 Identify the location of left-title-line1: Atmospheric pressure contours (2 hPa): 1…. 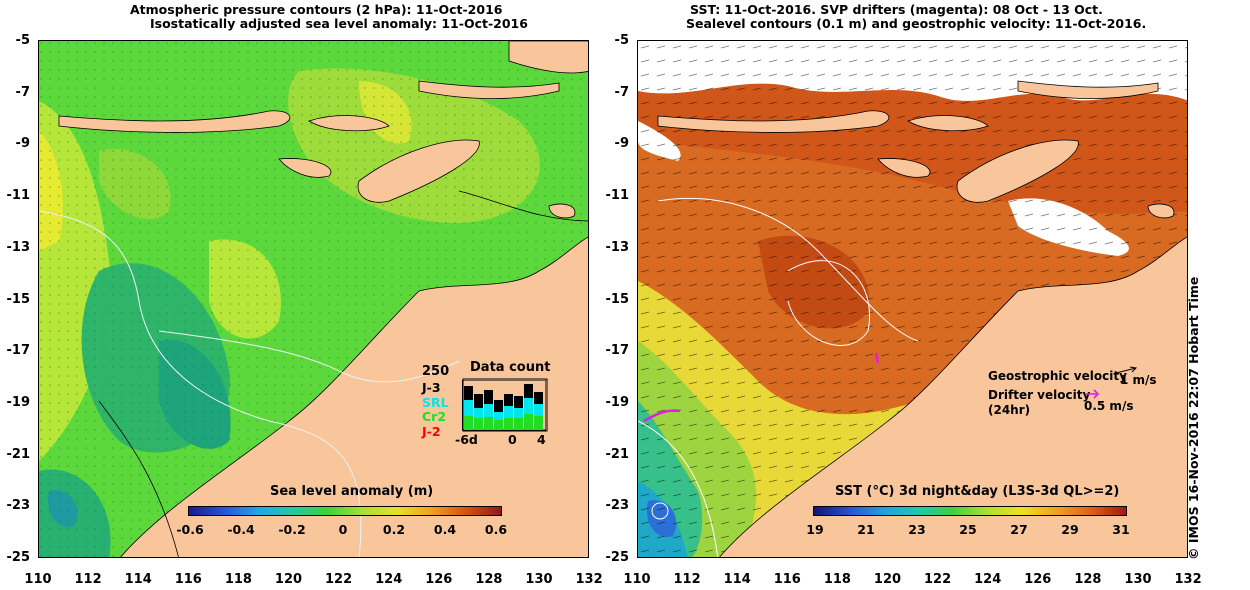
(316, 9).